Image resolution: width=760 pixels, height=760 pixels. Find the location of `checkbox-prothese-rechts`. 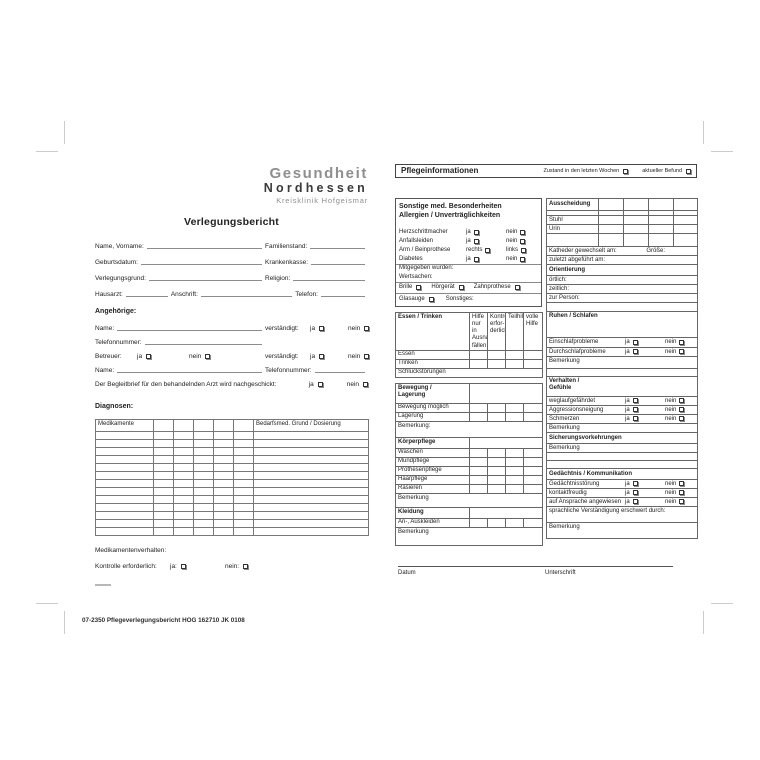

checkbox-prothese-rechts is located at coordinates (488, 250).